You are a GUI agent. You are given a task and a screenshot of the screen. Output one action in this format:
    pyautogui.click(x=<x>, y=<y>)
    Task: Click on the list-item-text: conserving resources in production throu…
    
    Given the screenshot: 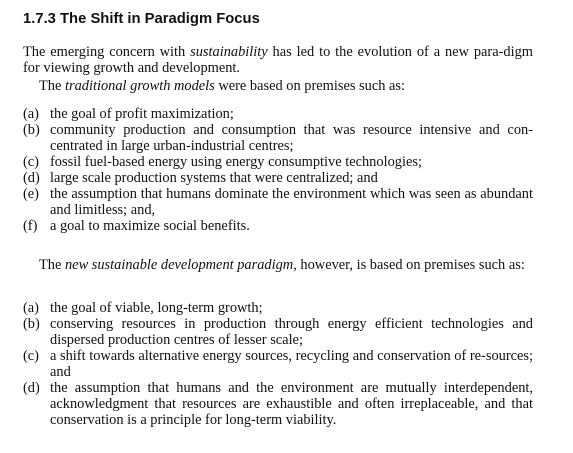 What is the action you would take?
    pyautogui.click(x=291, y=332)
    